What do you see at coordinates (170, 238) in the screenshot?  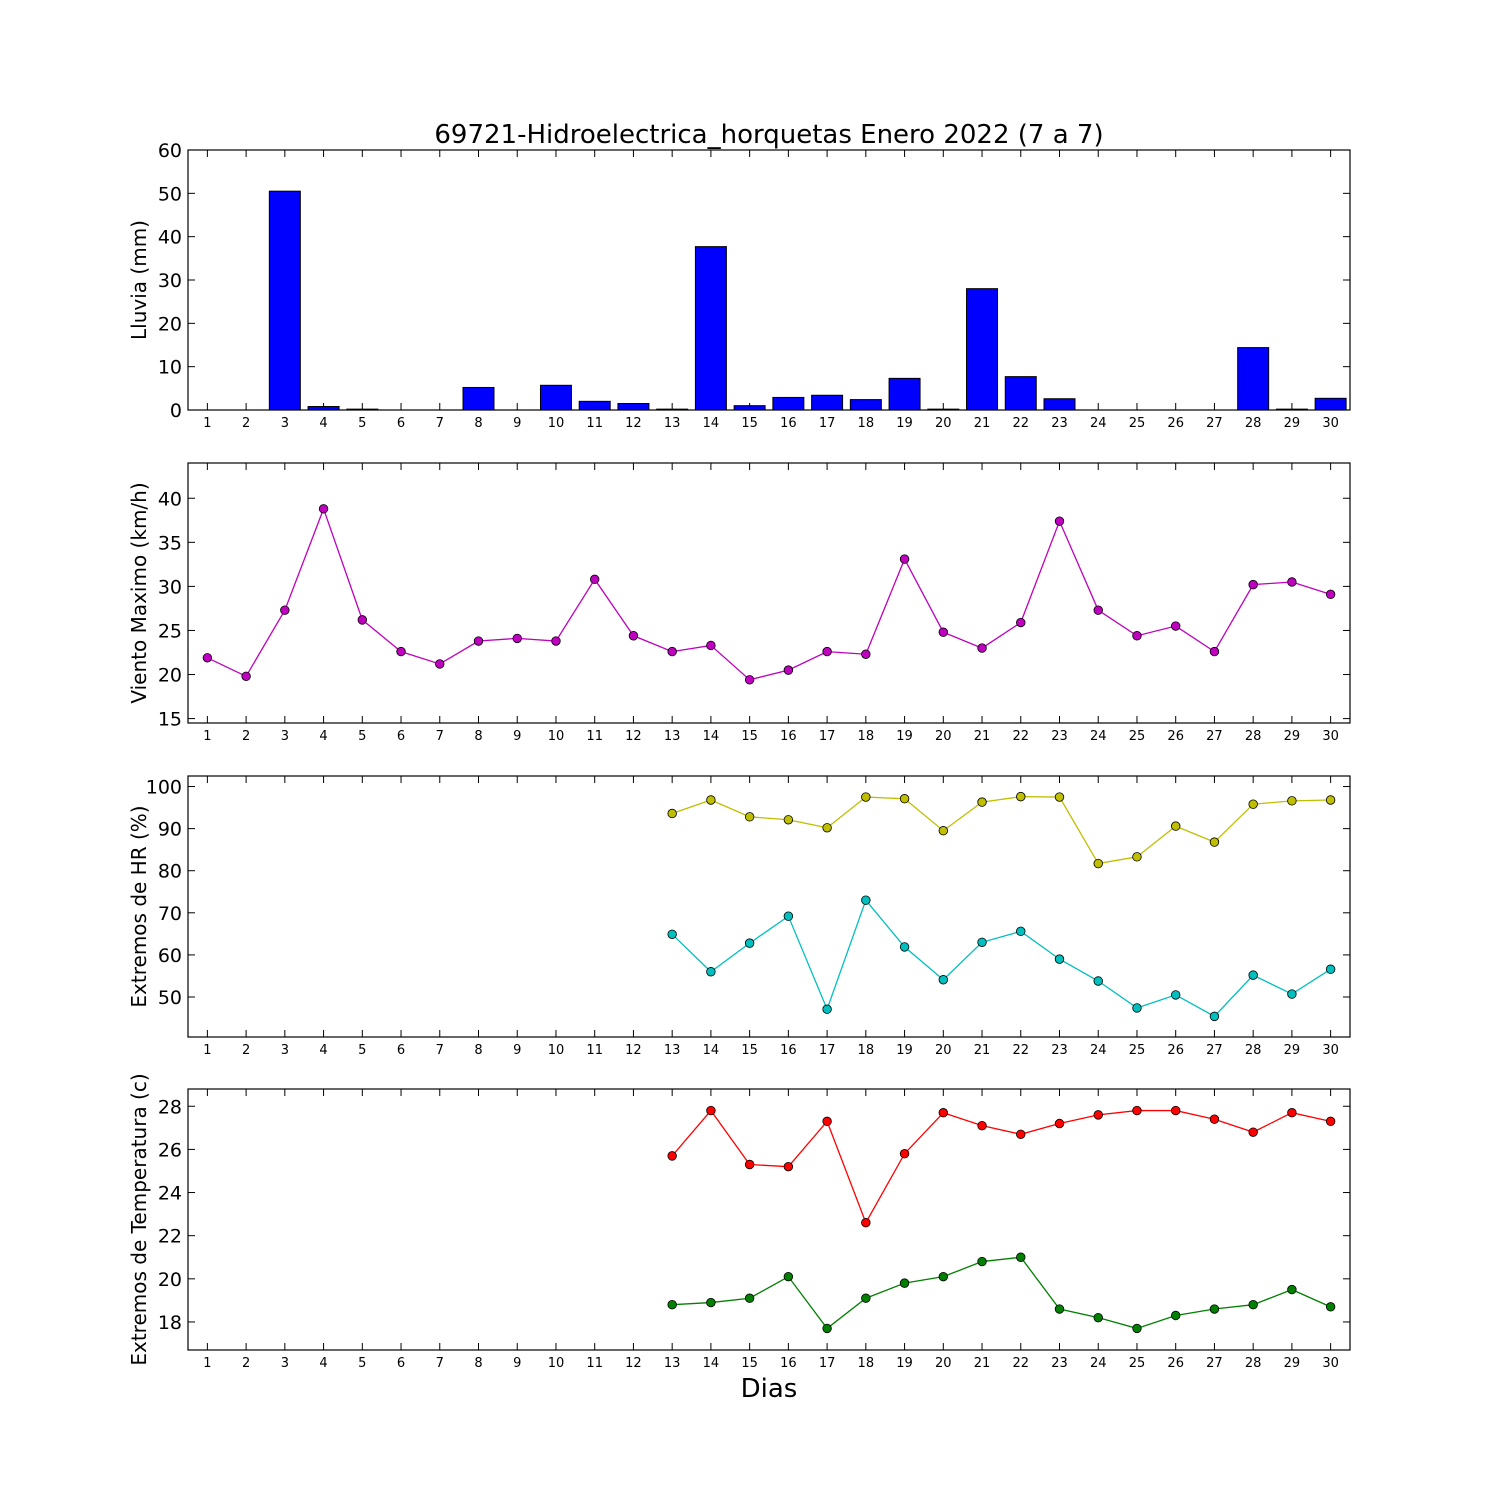 I see `ytick-label: 40` at bounding box center [170, 238].